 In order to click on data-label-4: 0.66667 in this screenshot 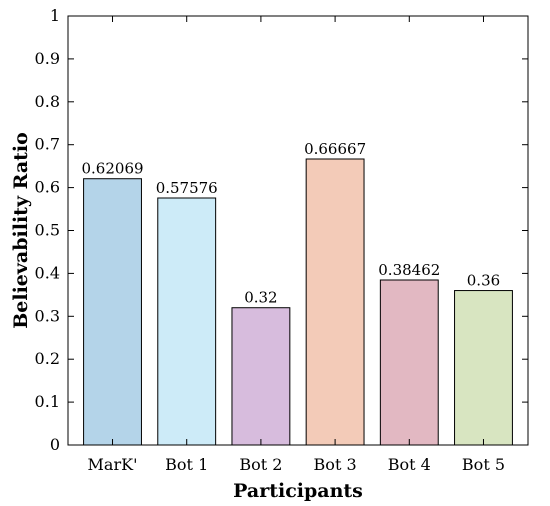, I will do `click(335, 149)`.